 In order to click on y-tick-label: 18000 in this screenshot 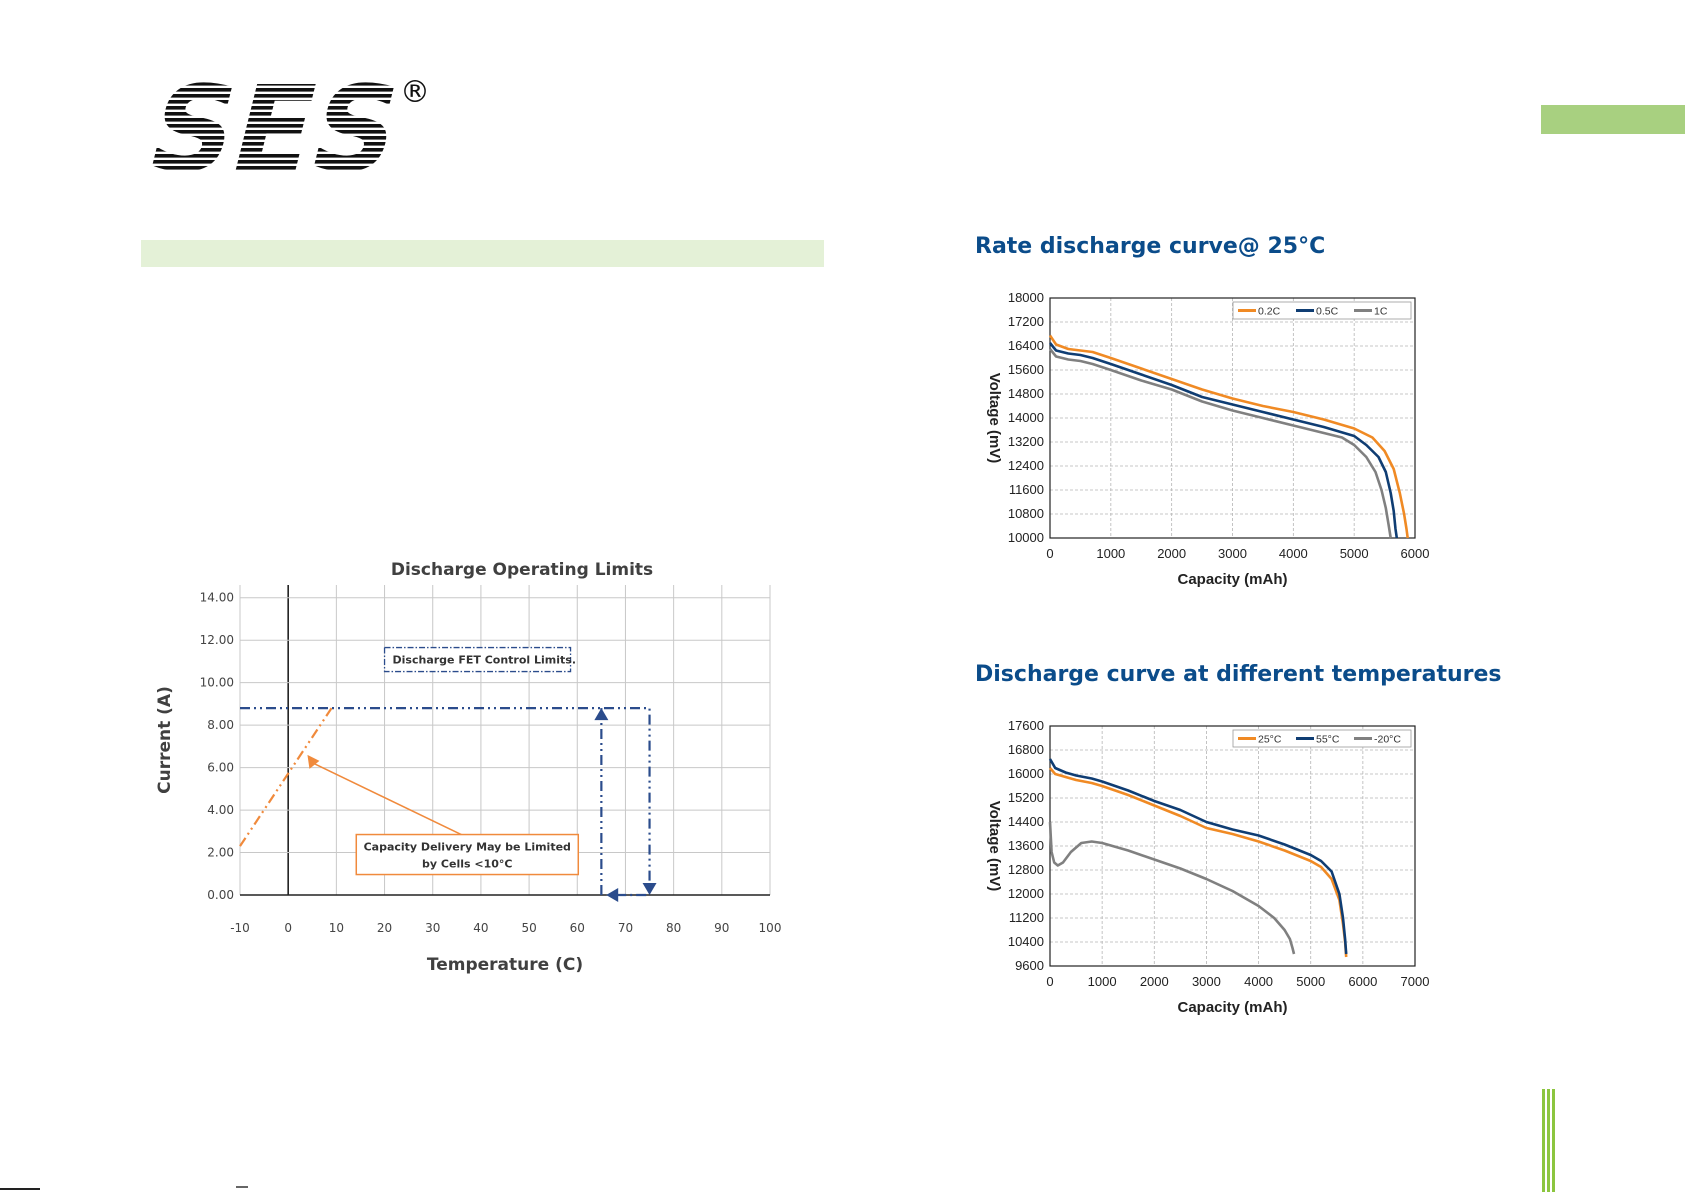, I will do `click(1026, 297)`.